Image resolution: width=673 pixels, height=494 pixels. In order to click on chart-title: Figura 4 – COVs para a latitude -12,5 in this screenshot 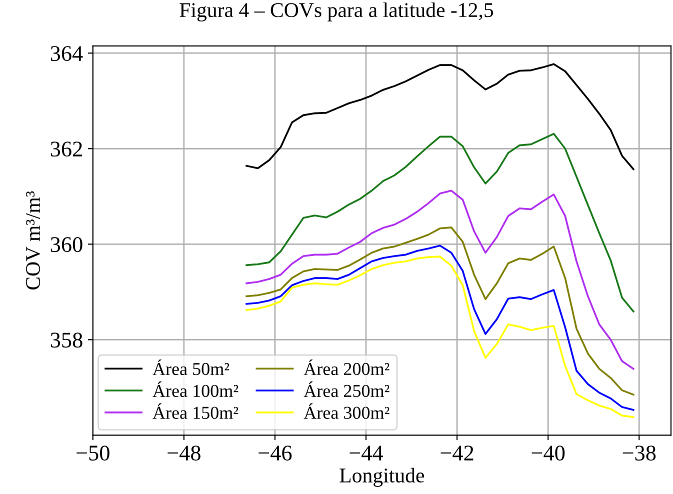, I will do `click(337, 12)`.